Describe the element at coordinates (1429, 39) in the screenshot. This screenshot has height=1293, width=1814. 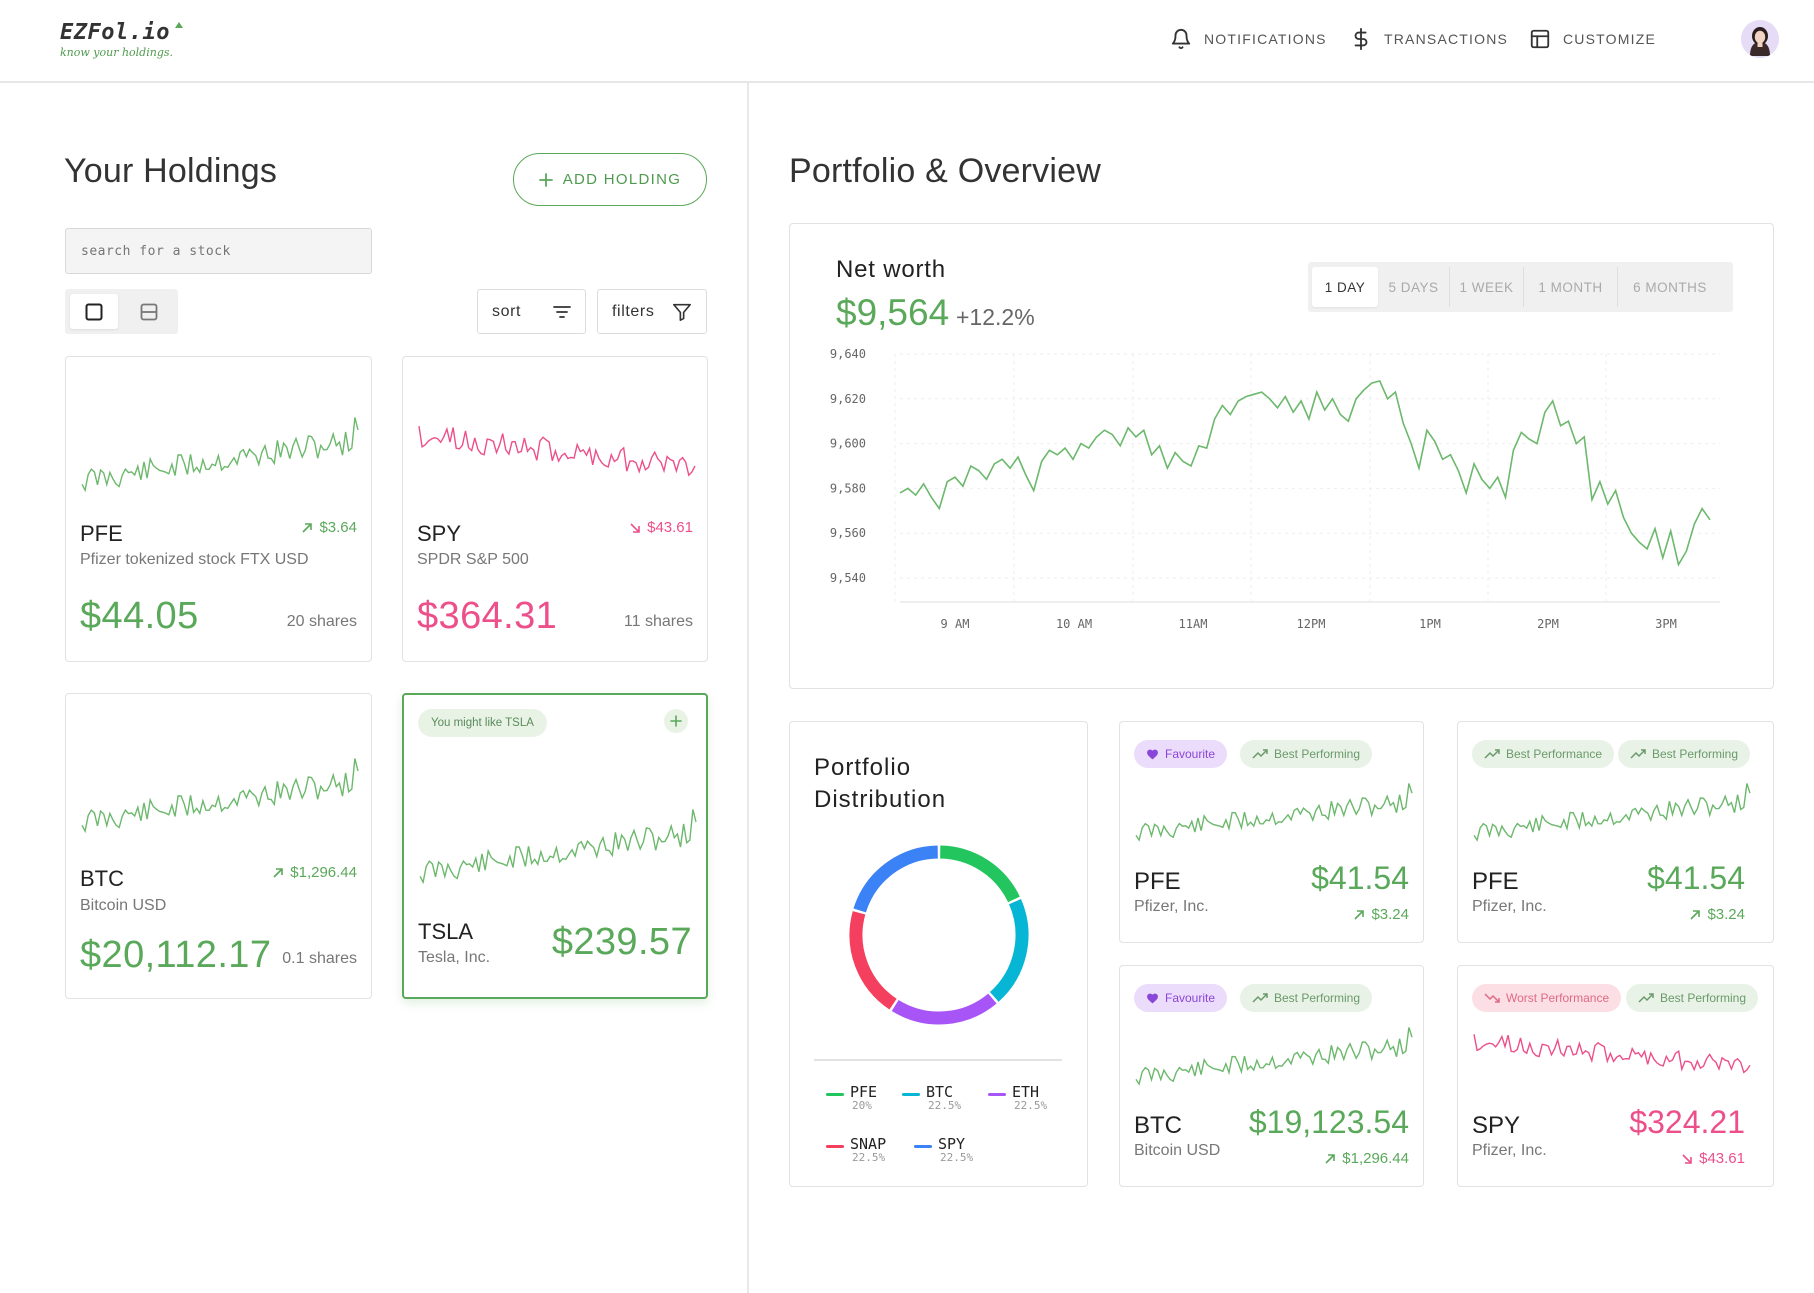
I see `nav-transactions: TRANSACTIONS` at that location.